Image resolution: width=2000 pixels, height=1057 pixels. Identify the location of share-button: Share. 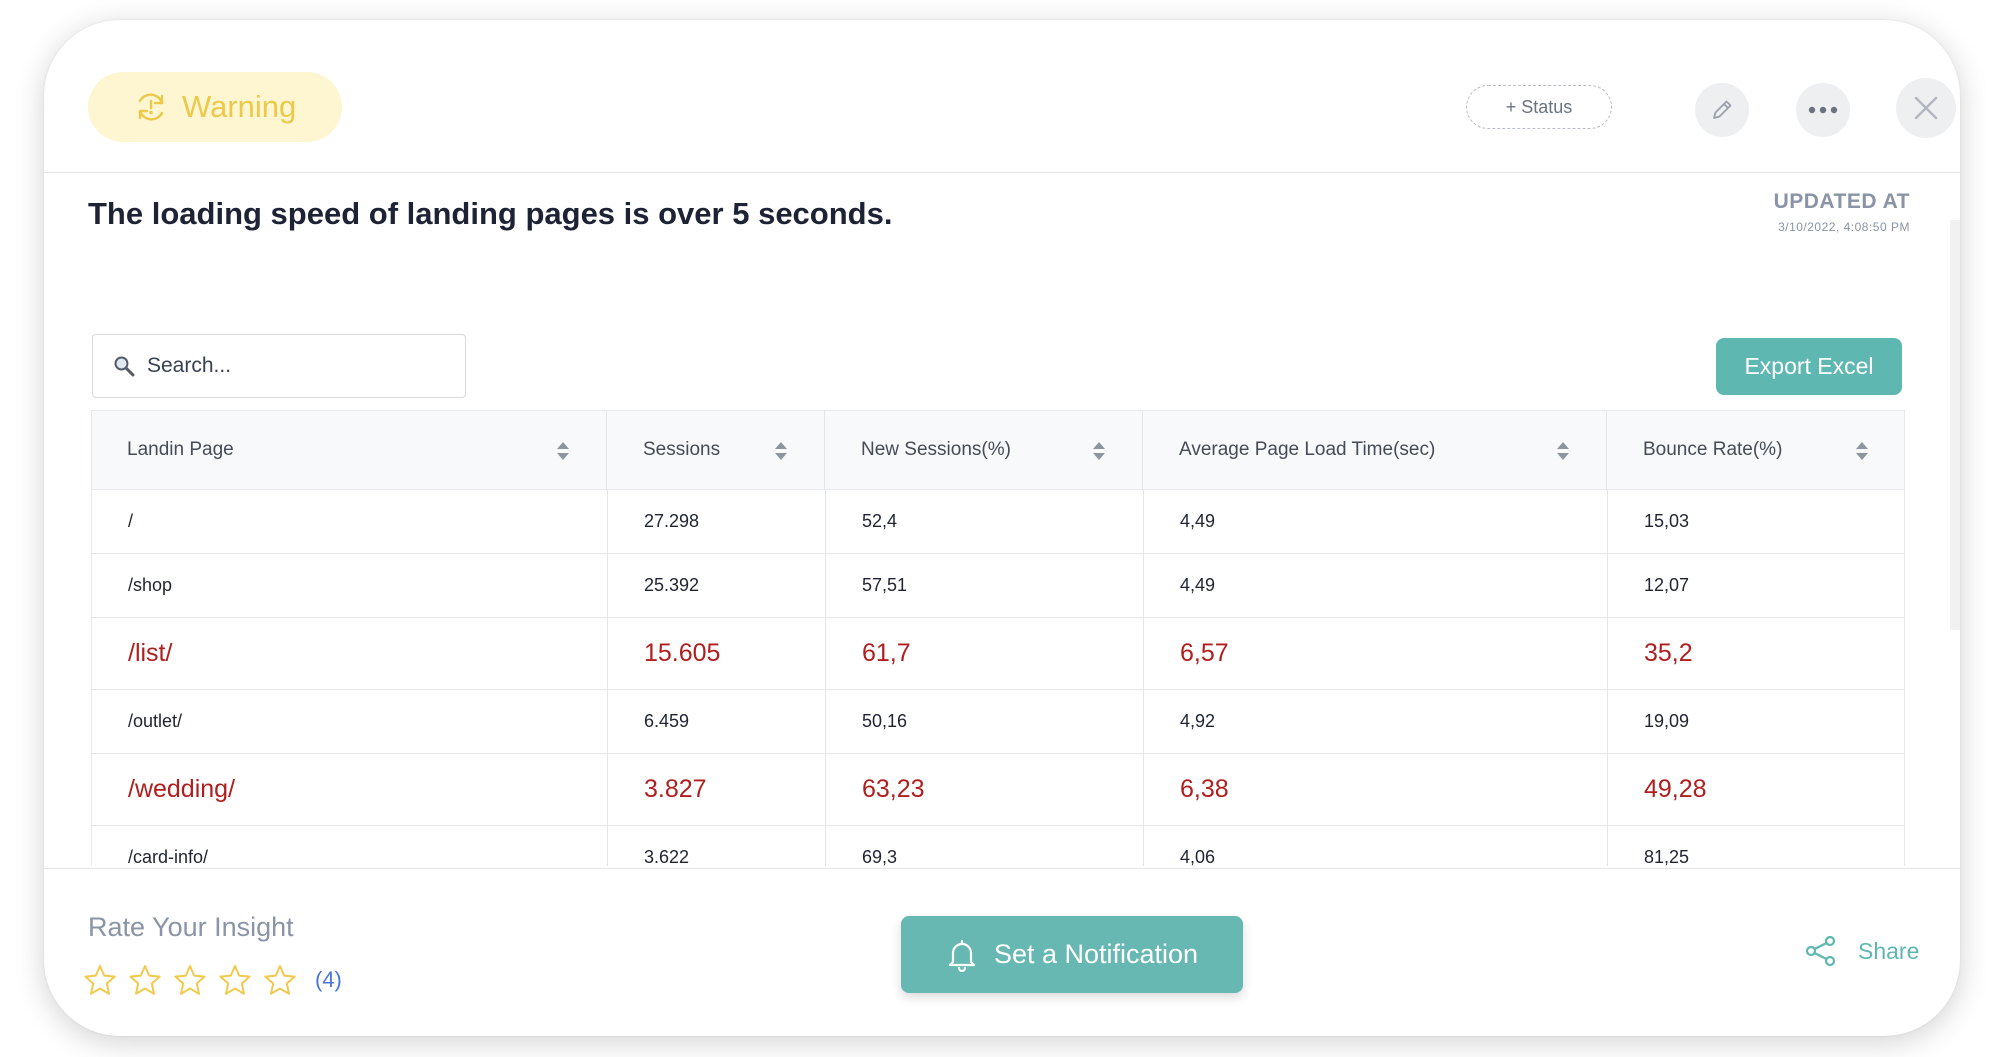
(1861, 951).